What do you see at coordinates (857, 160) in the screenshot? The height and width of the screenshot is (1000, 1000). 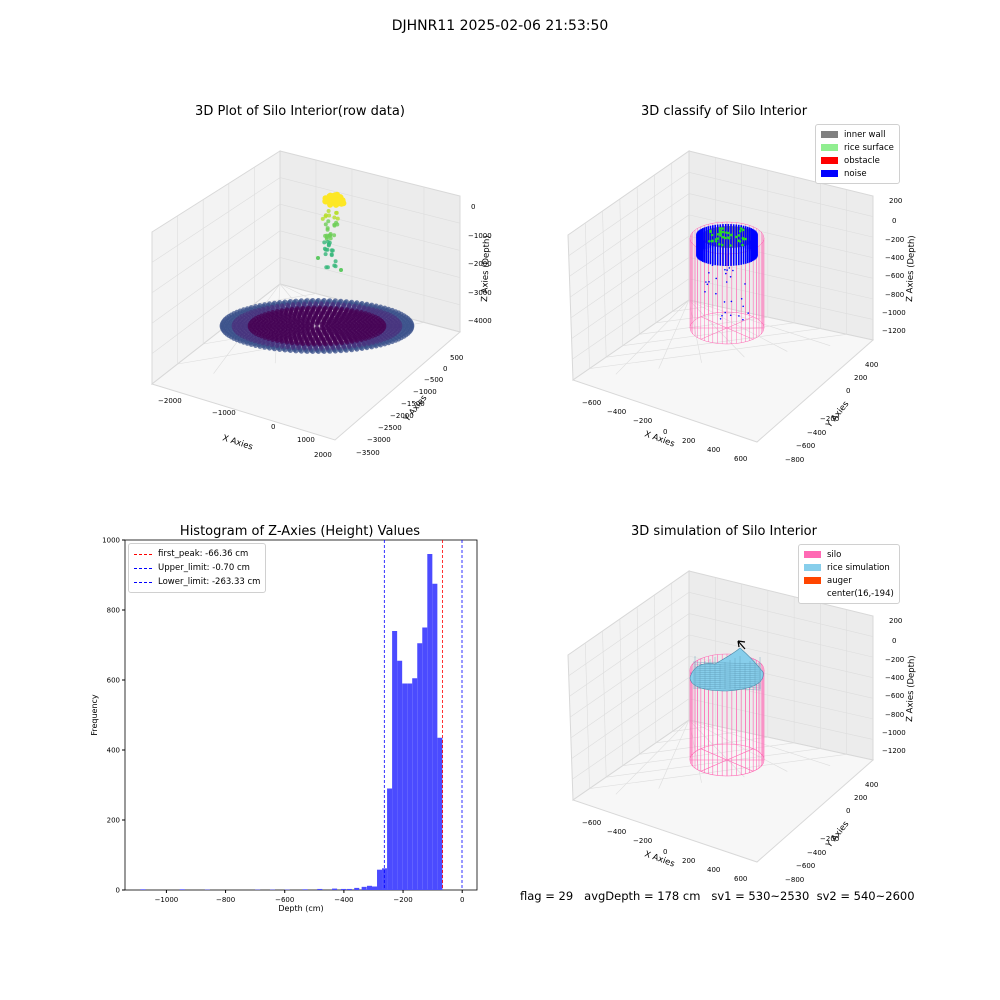 I see `legend-item: obstacle` at bounding box center [857, 160].